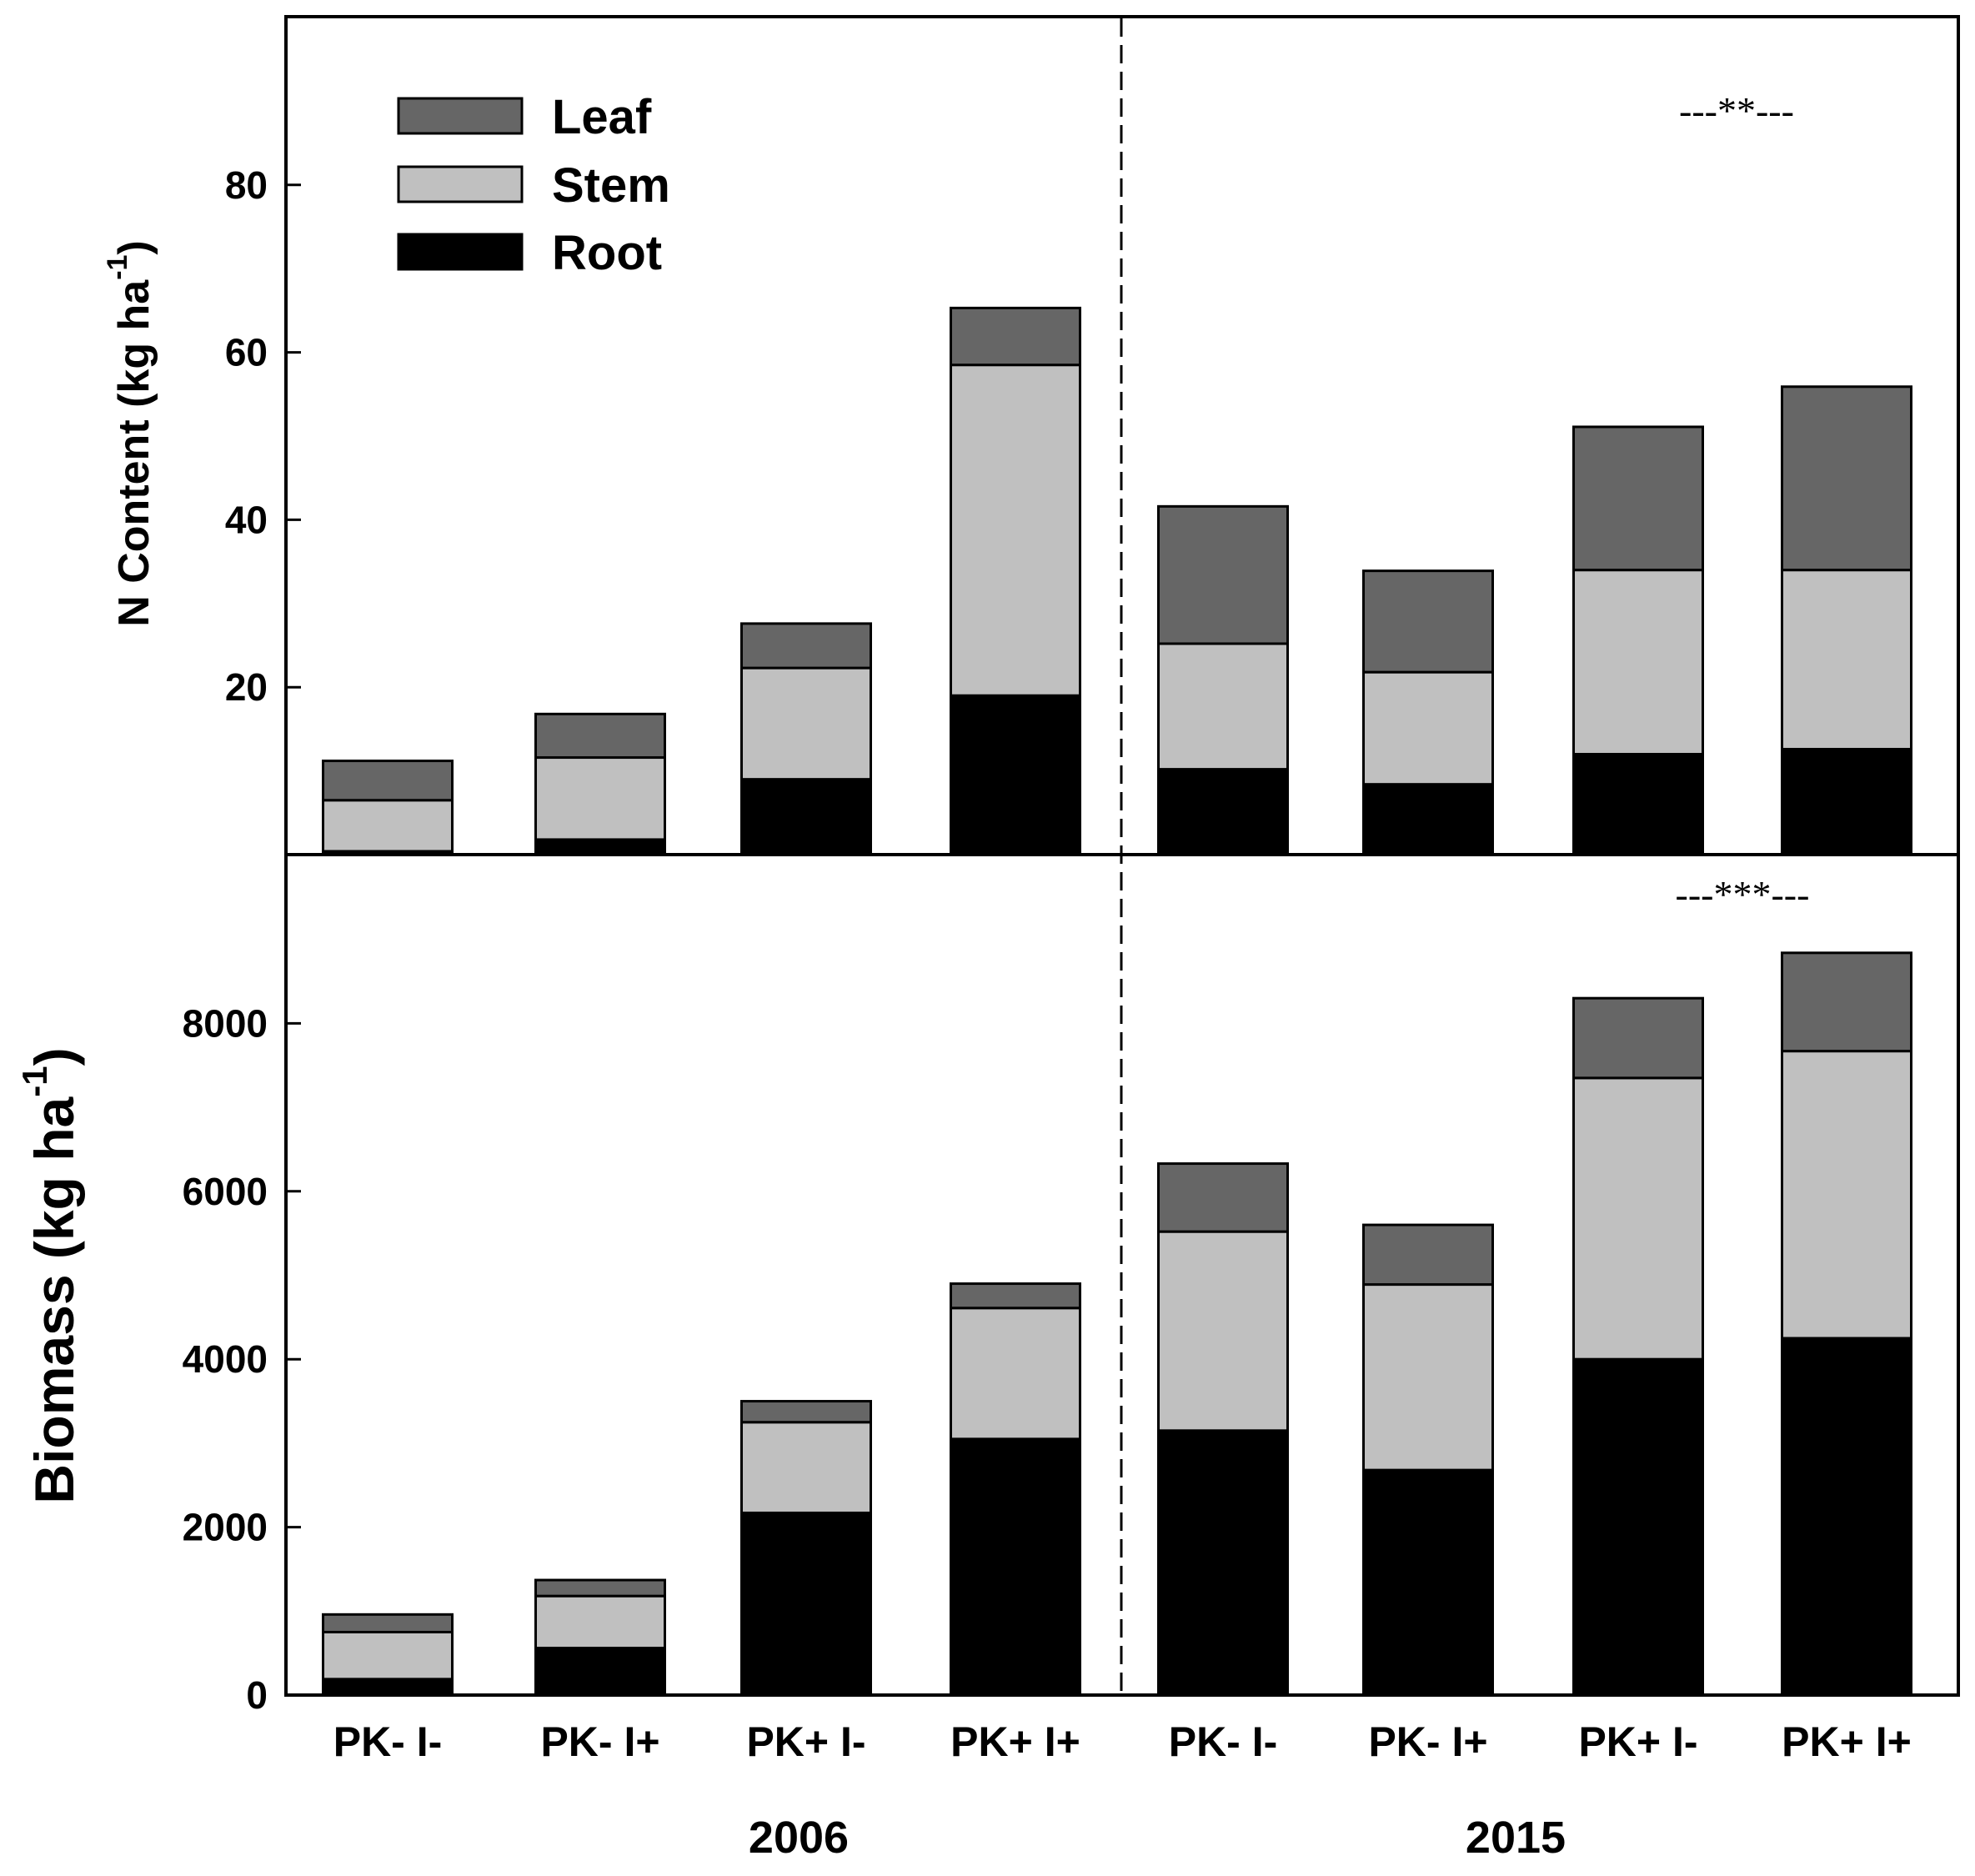  What do you see at coordinates (533, 185) in the screenshot?
I see `legend: Leaf Stem Root` at bounding box center [533, 185].